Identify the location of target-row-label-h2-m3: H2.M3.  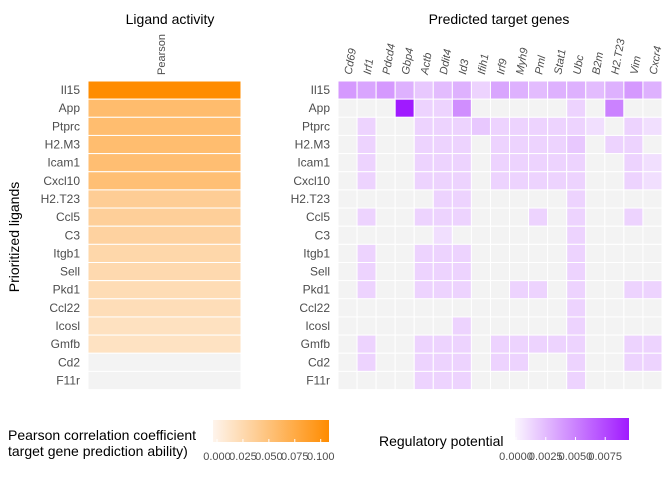
(313, 145).